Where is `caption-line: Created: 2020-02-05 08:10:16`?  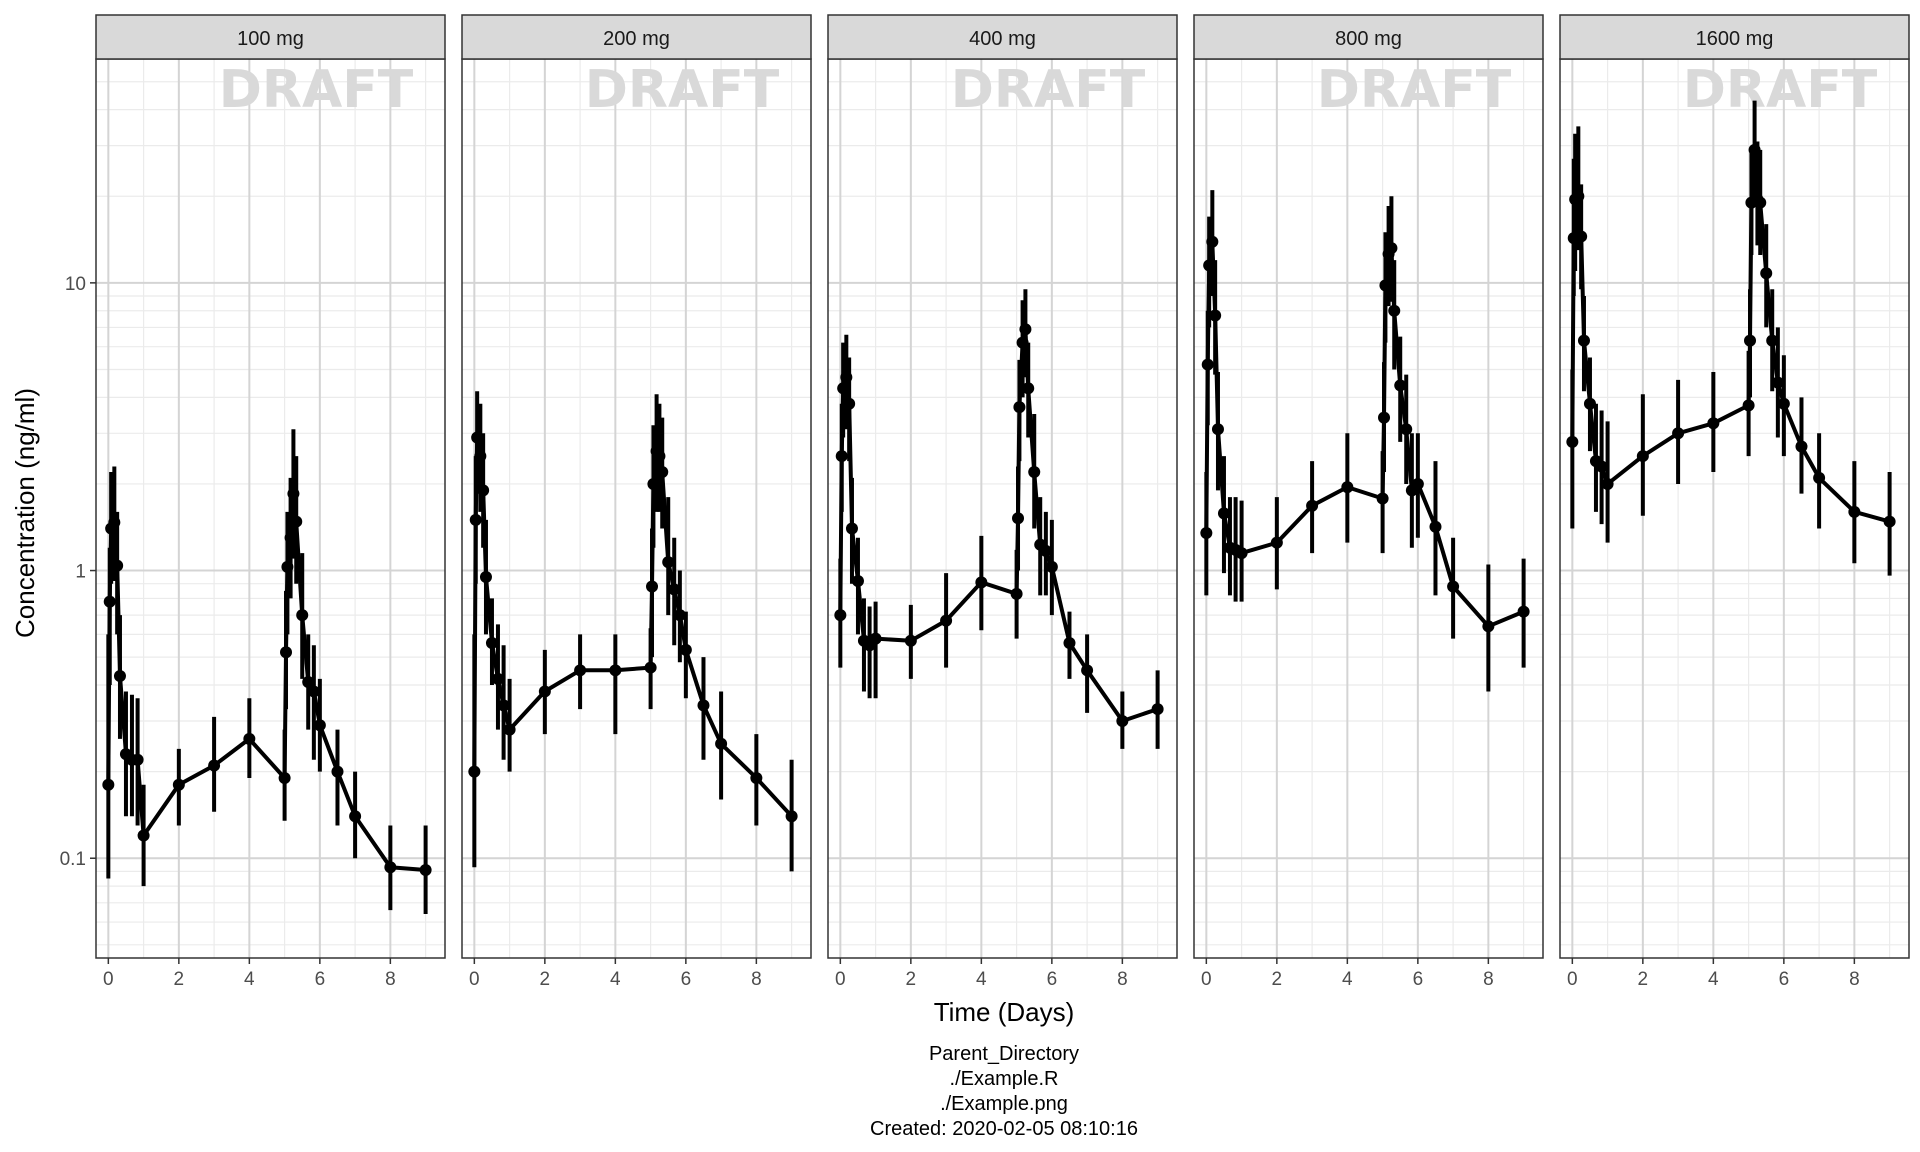
caption-line: Created: 2020-02-05 08:10:16 is located at coordinates (1004, 1129).